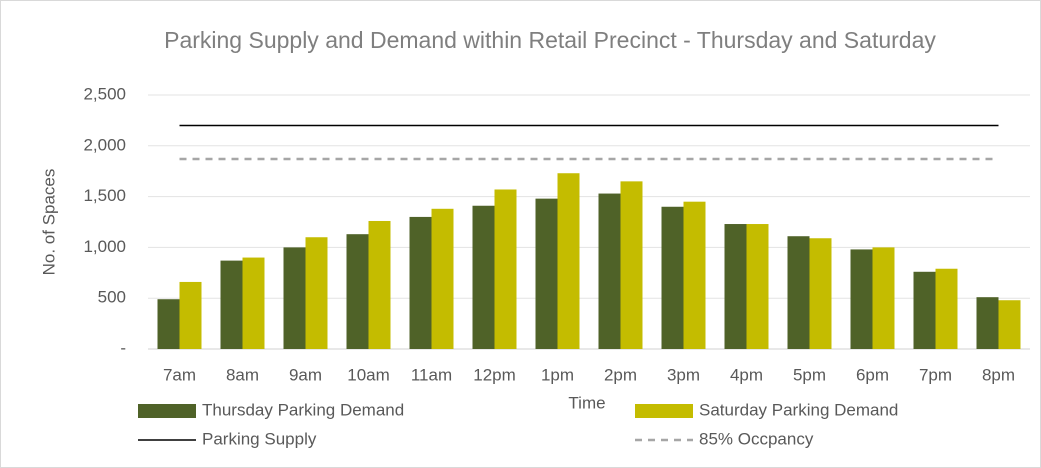 The image size is (1041, 468). What do you see at coordinates (303, 409) in the screenshot?
I see `legend-label: Thursday Parking Demand` at bounding box center [303, 409].